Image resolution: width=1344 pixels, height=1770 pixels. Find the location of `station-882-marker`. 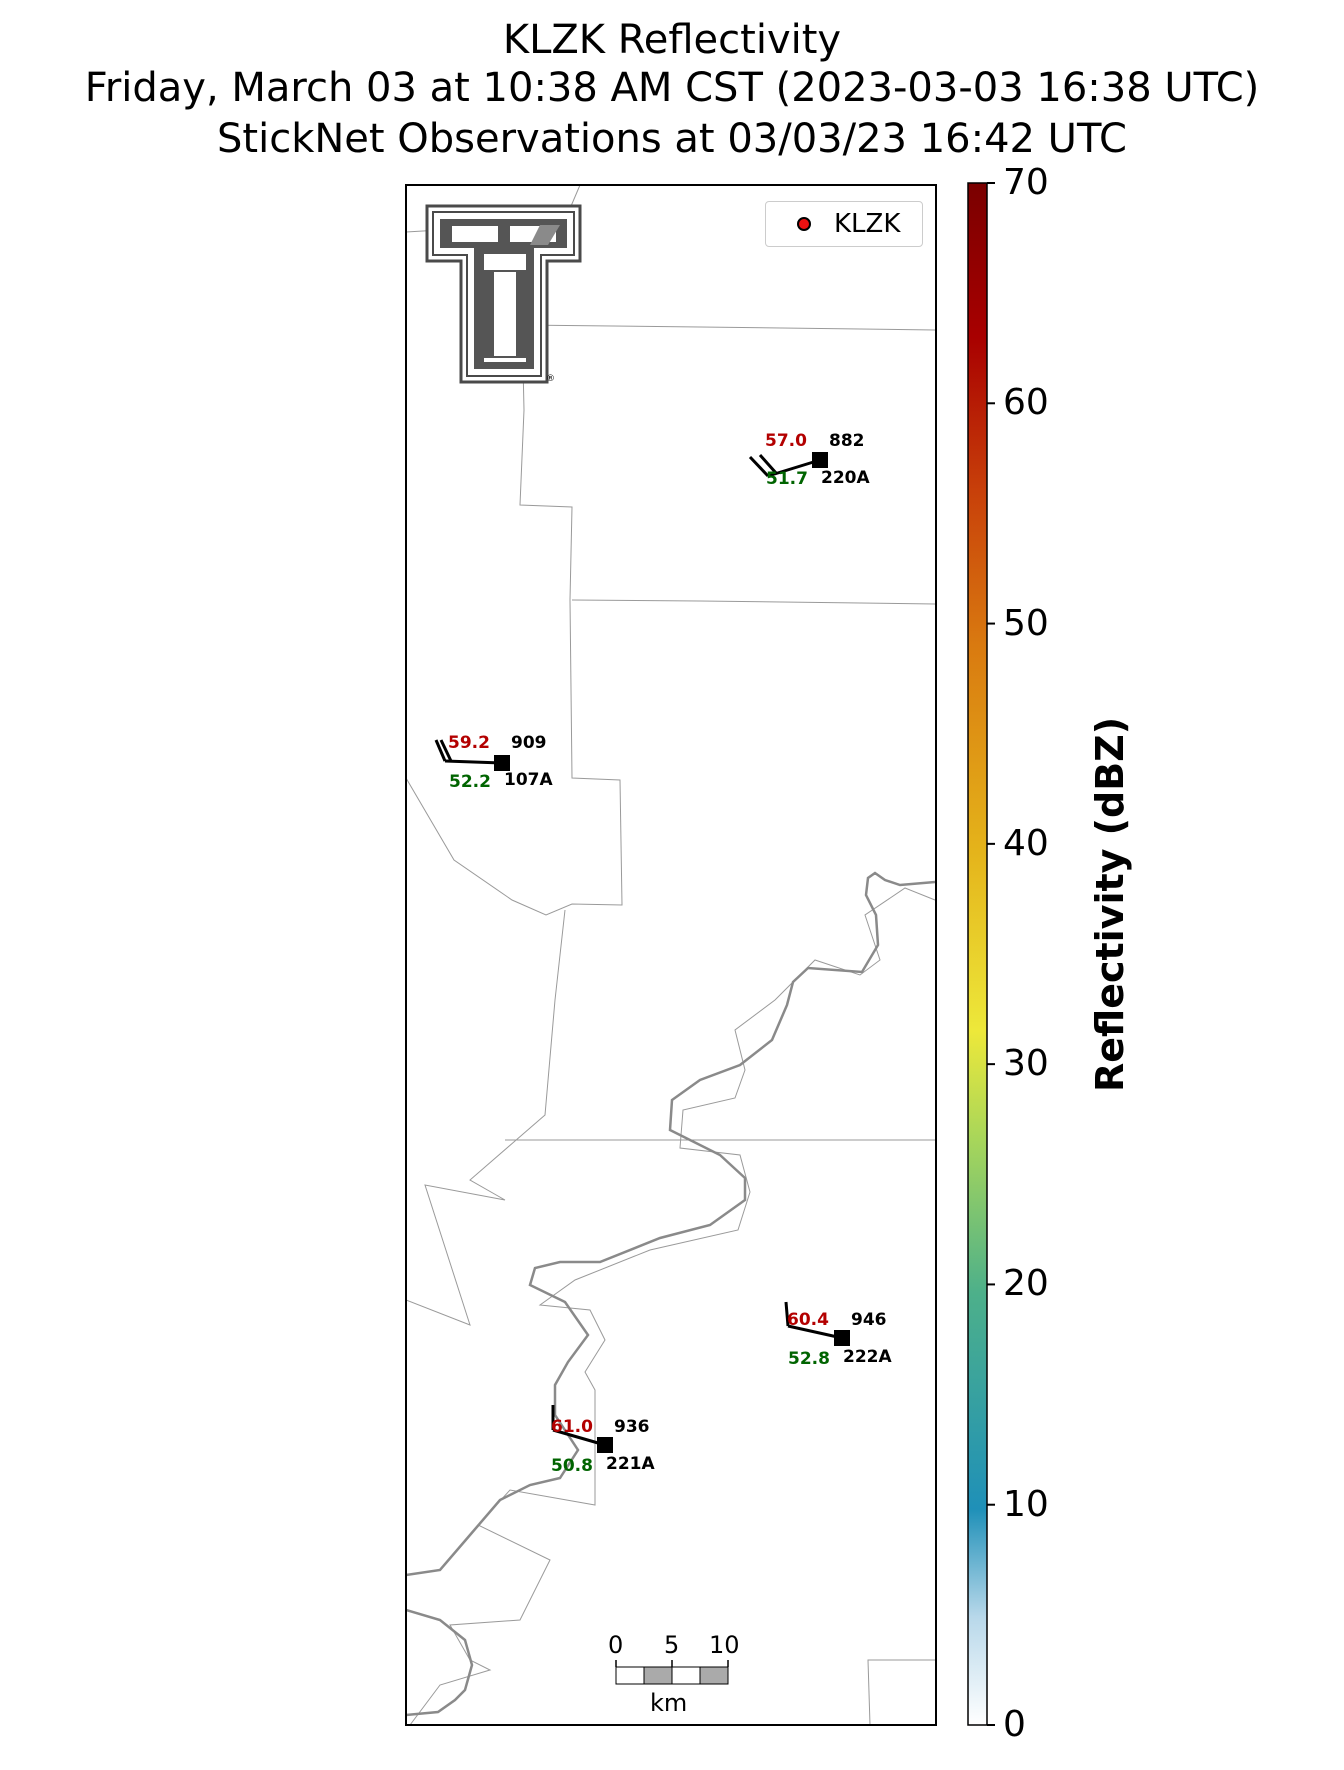

station-882-marker is located at coordinates (820, 460).